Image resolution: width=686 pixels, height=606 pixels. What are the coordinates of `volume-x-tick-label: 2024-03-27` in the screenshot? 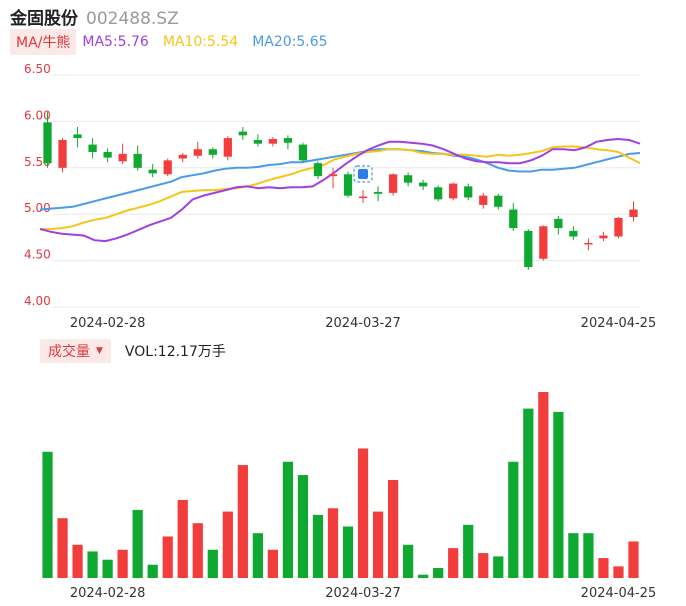 It's located at (363, 593).